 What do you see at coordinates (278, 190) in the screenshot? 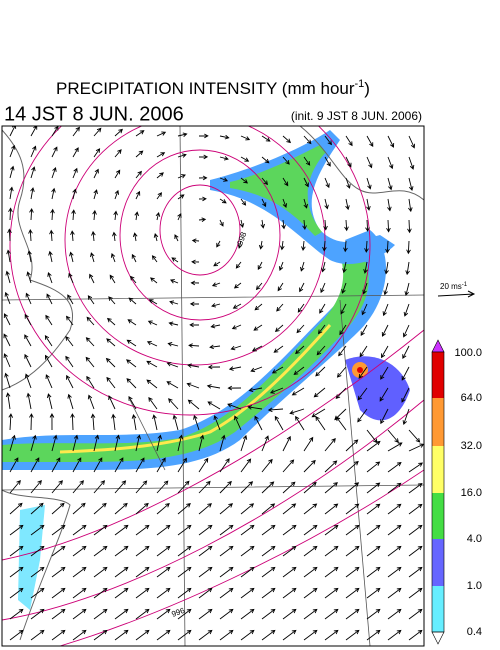
I see `precip-north-core` at bounding box center [278, 190].